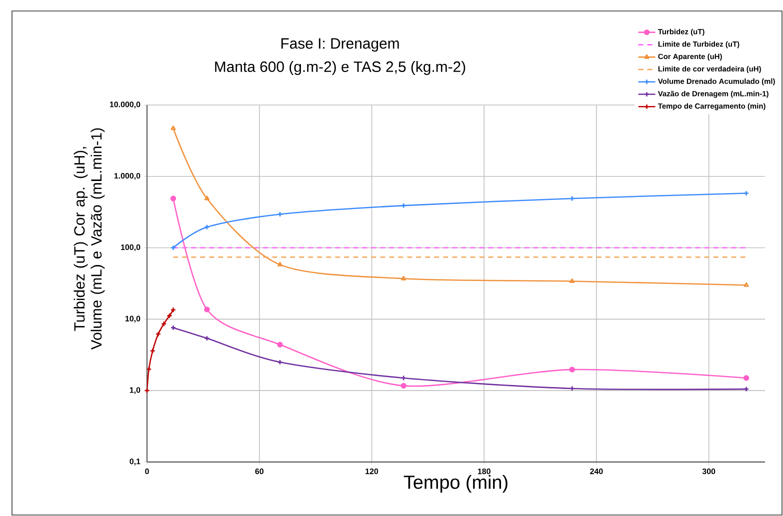 The height and width of the screenshot is (516, 783). Describe the element at coordinates (89, 239) in the screenshot. I see `y-axis-title: Turbidez (uT) Cor ap. (uH), Volume (mL) e Vazão (mL.min-1)` at that location.